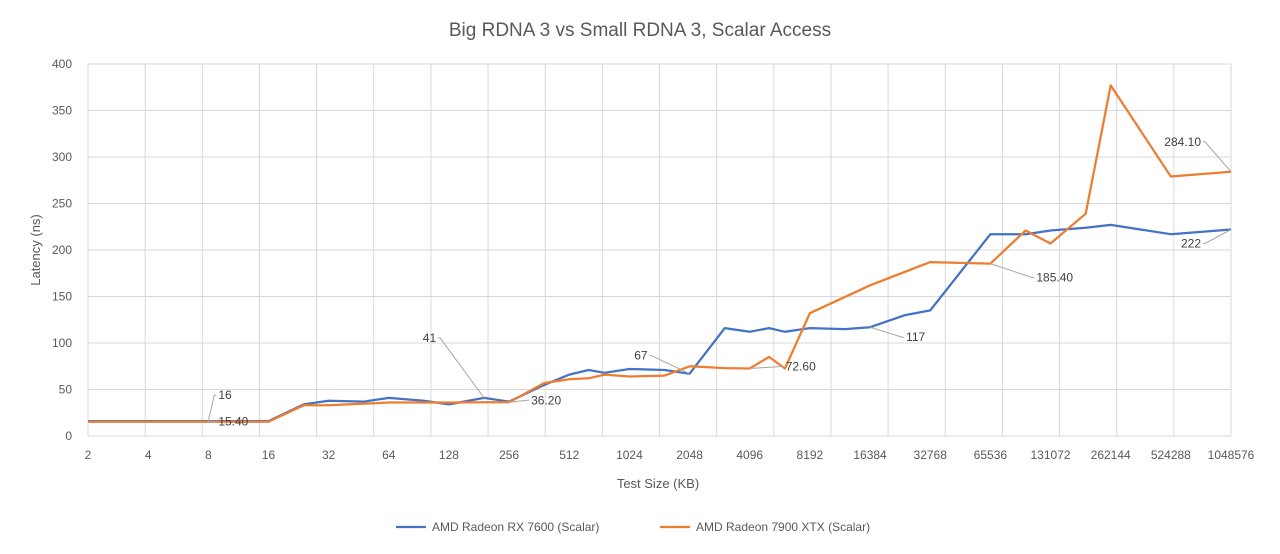 The height and width of the screenshot is (554, 1280). I want to click on data-label: 67, so click(641, 356).